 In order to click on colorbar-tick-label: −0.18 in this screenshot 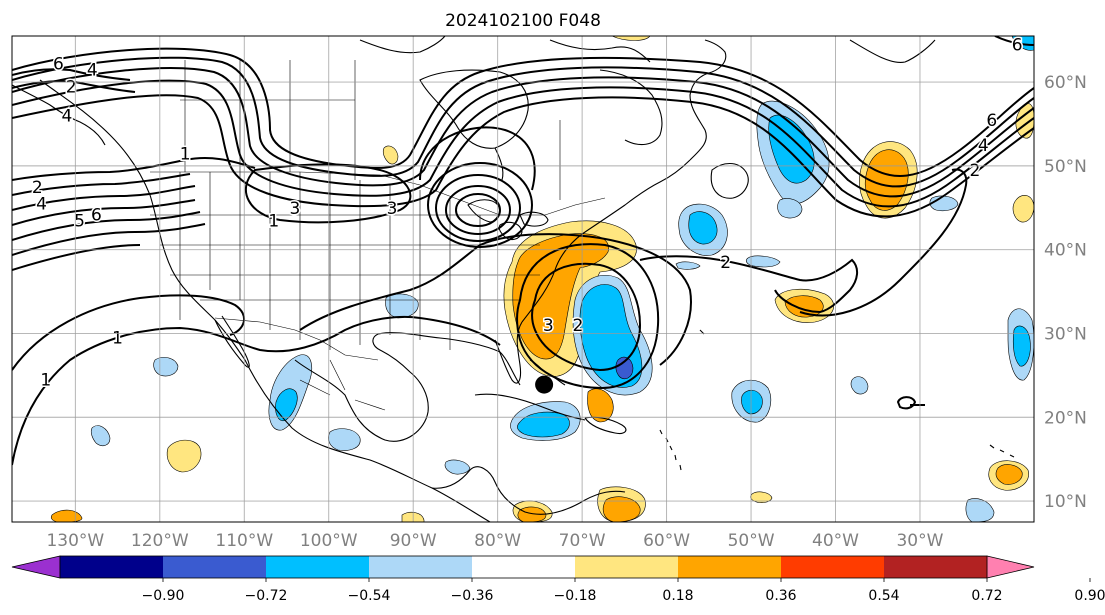, I will do `click(575, 596)`.